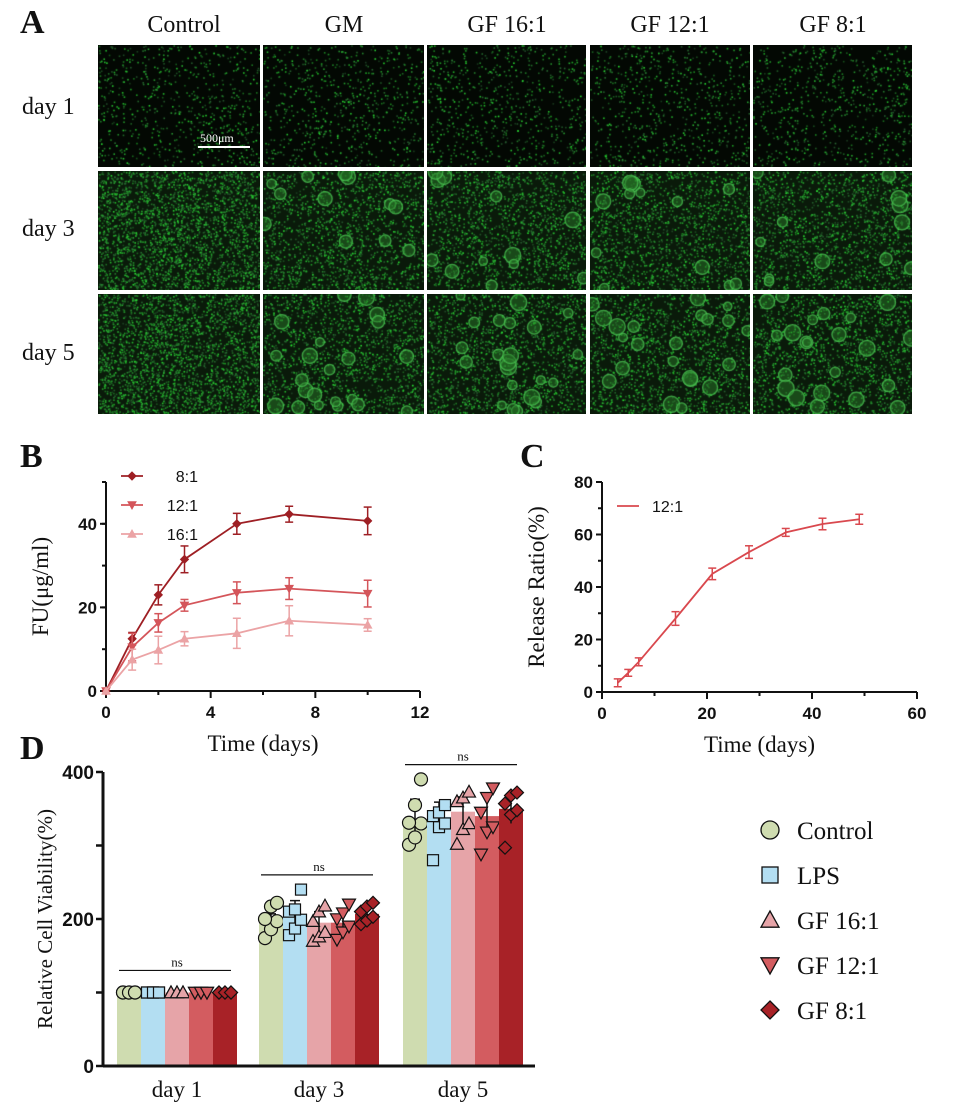  I want to click on micrograph-gm-day3, so click(343, 230).